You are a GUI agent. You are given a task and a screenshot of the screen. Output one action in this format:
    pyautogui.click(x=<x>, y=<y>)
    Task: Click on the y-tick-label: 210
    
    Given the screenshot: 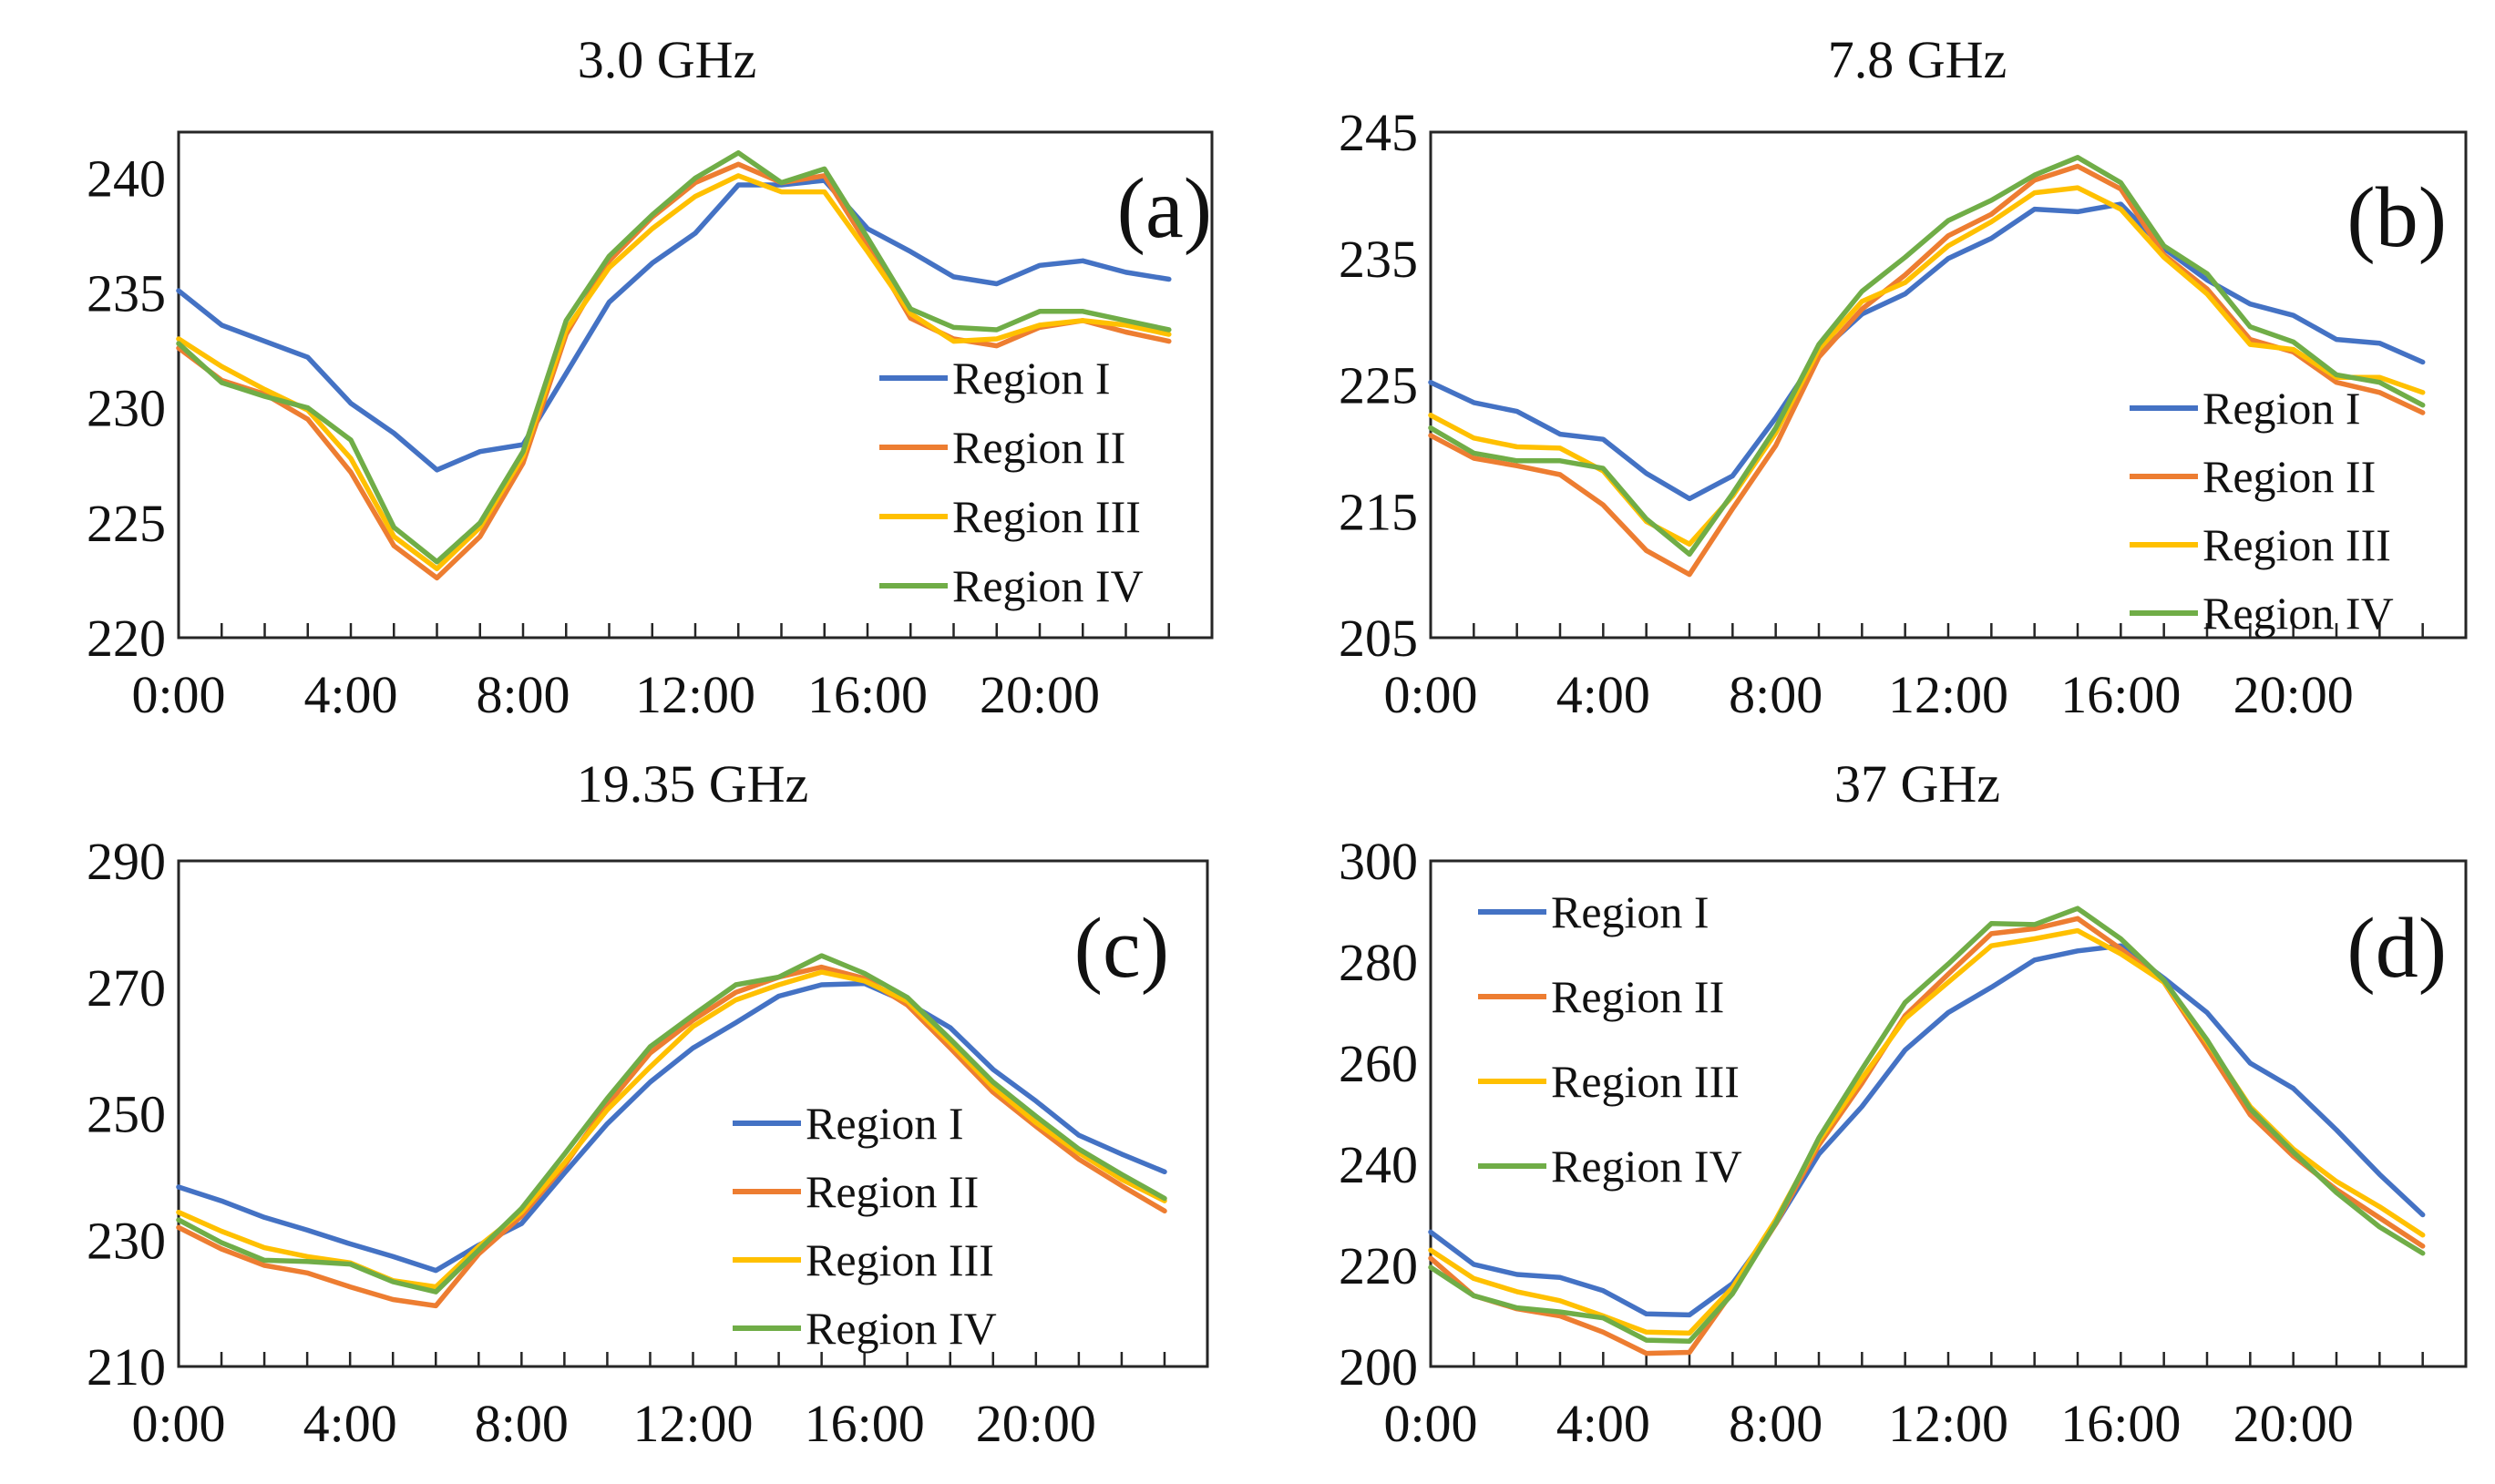 What is the action you would take?
    pyautogui.click(x=126, y=1367)
    